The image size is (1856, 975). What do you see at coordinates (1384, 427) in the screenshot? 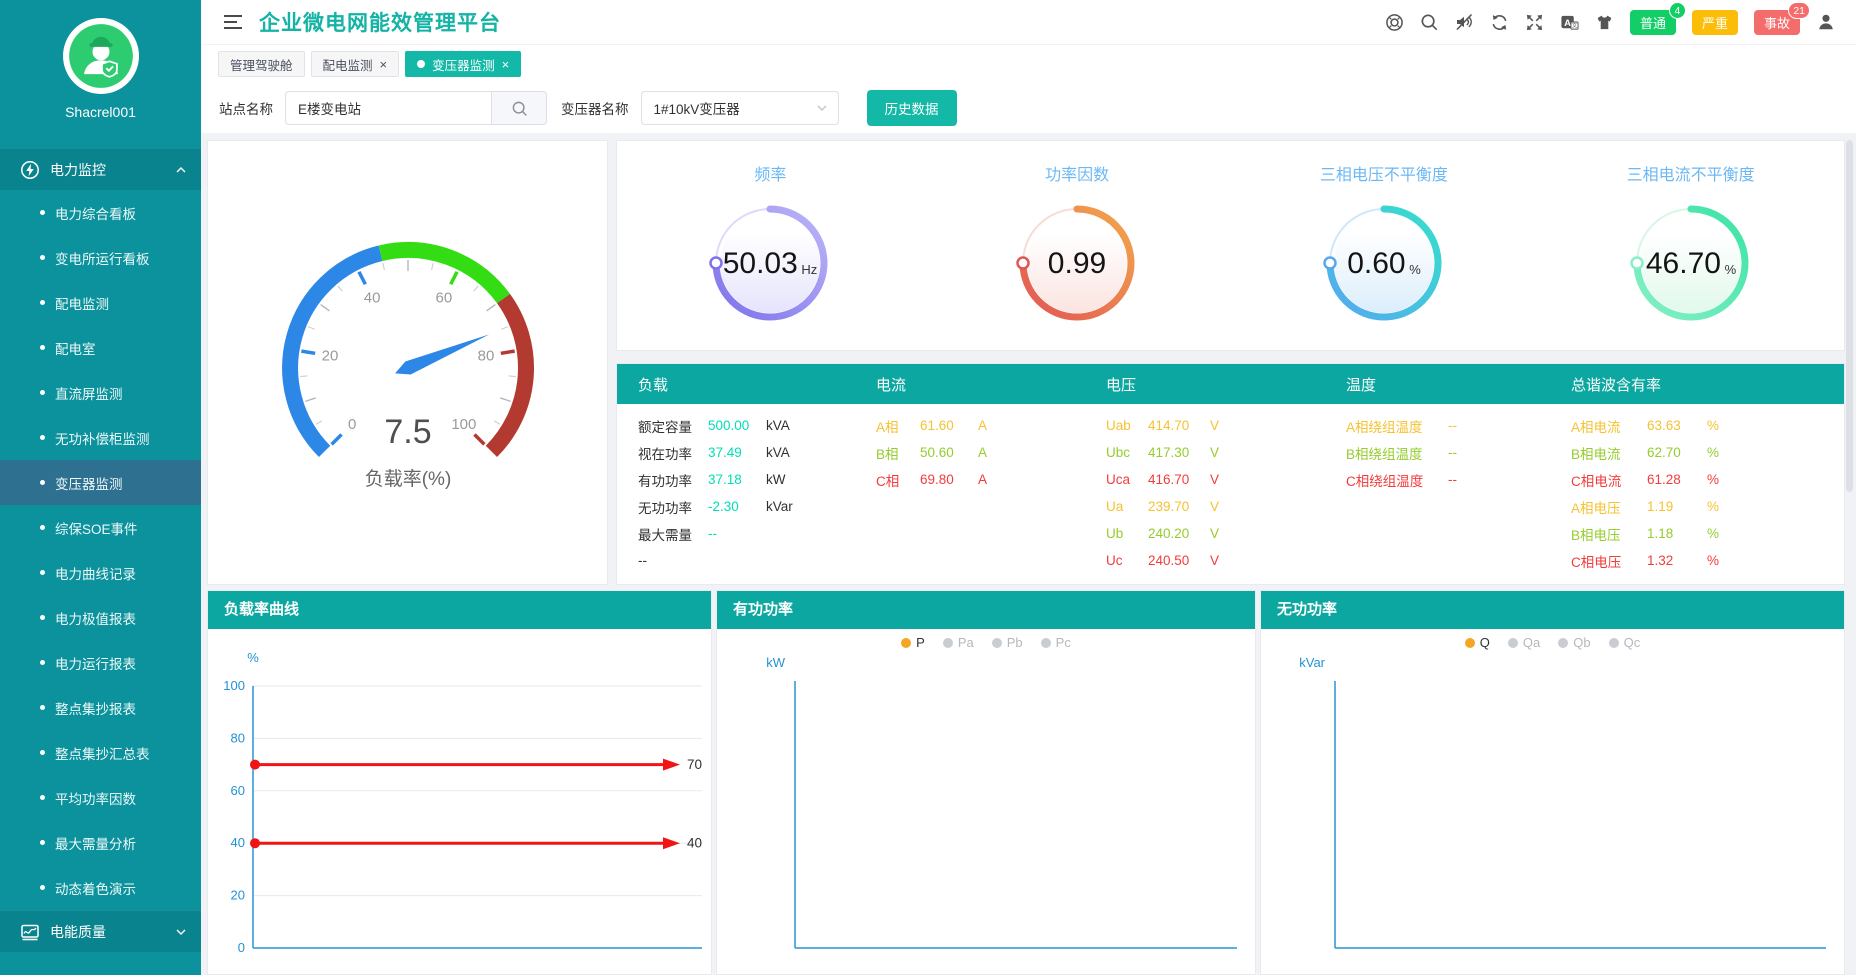
I see `row-label: A相绕组温度` at bounding box center [1384, 427].